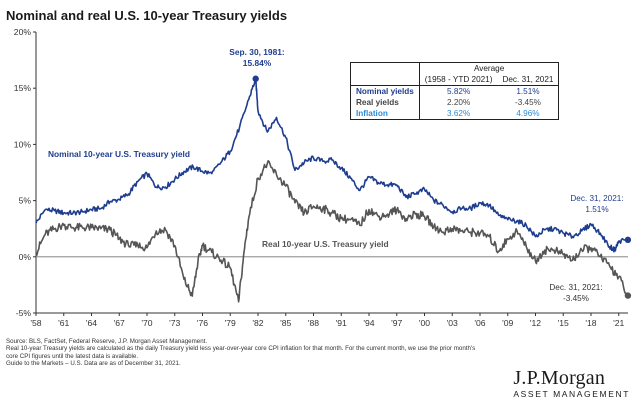 The height and width of the screenshot is (406, 640). I want to click on y-tick-label: 0%, so click(25, 257).